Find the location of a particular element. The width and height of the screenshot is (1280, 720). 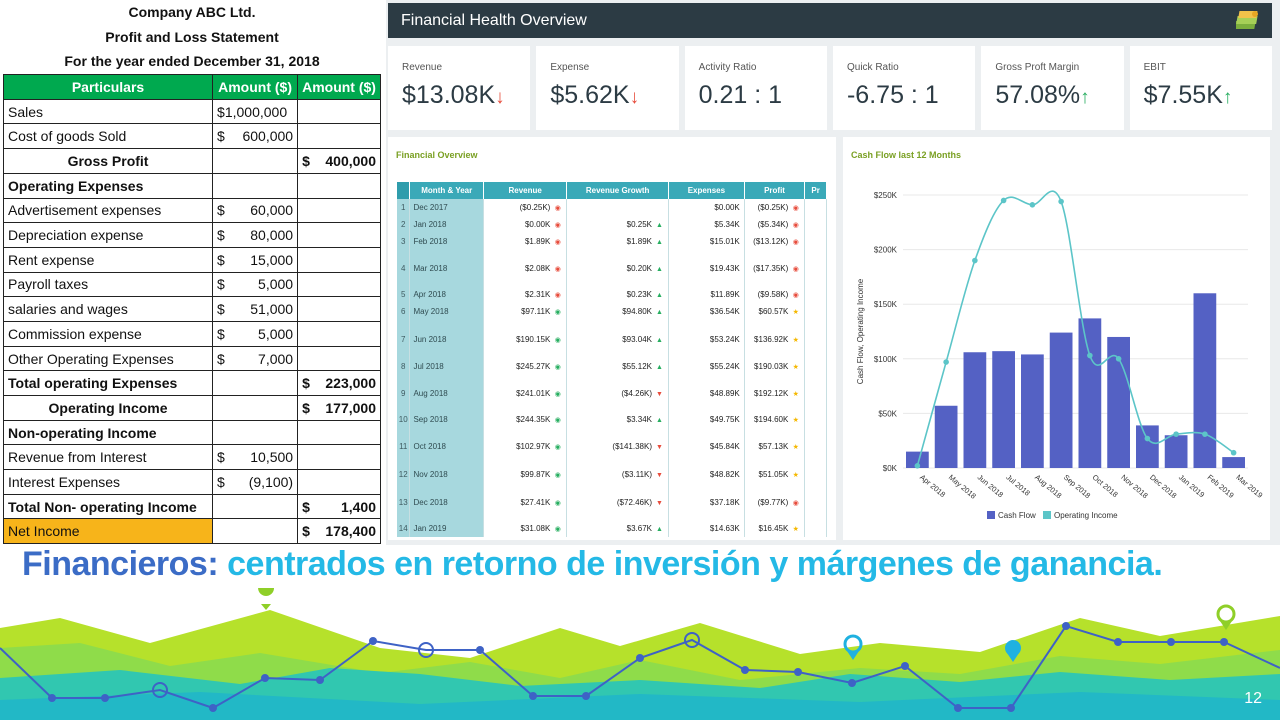

x-tick-label: Jan 2019 is located at coordinates (1191, 486).